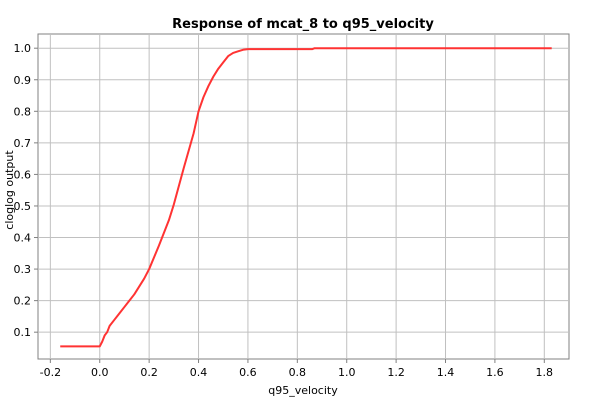 This screenshot has width=600, height=405. What do you see at coordinates (347, 372) in the screenshot?
I see `x-tick-label: 1.0` at bounding box center [347, 372].